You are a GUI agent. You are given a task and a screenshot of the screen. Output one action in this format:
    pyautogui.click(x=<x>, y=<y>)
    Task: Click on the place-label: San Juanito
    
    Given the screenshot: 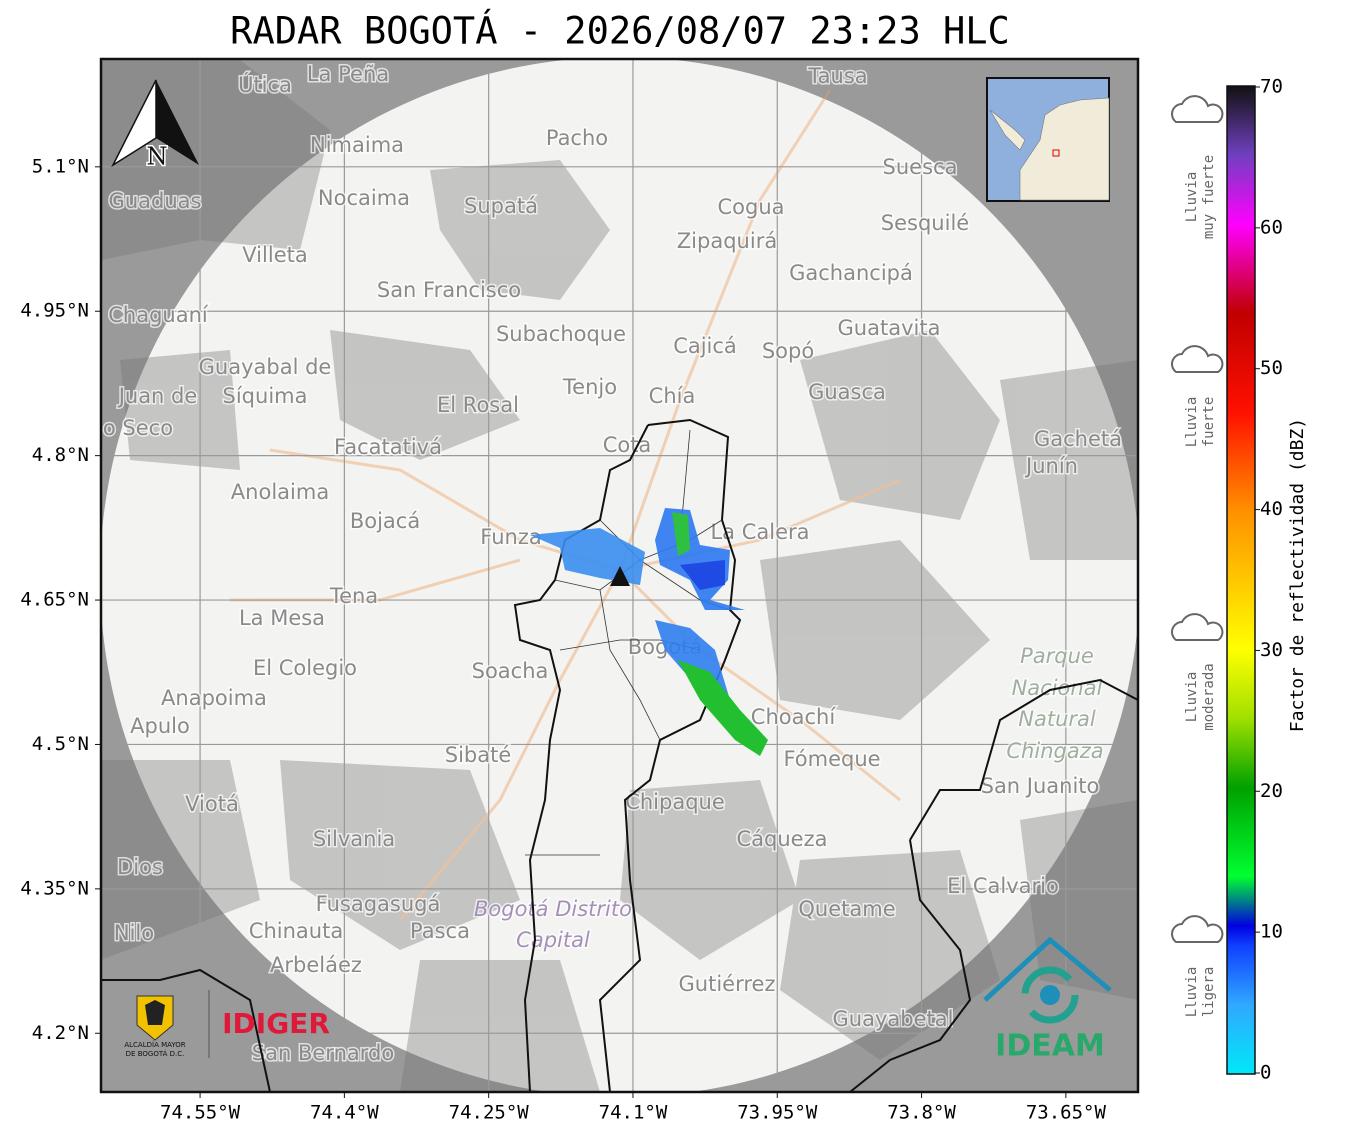 What is the action you would take?
    pyautogui.click(x=1040, y=786)
    